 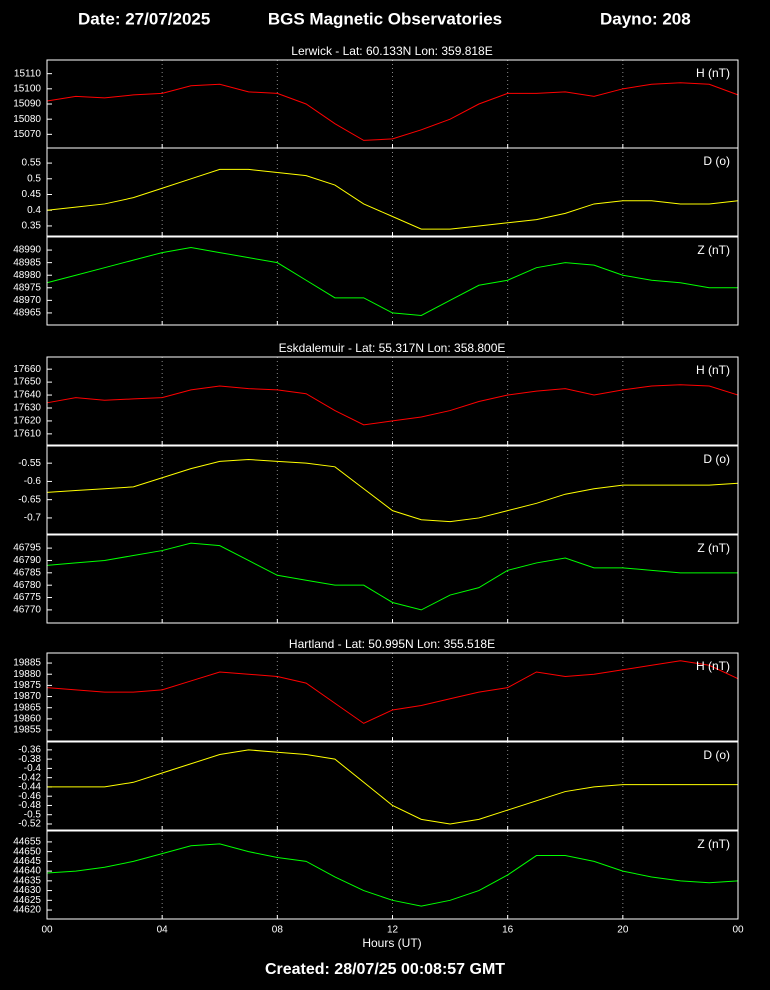 I want to click on x-axis-label: Hours (UT), so click(x=391, y=943).